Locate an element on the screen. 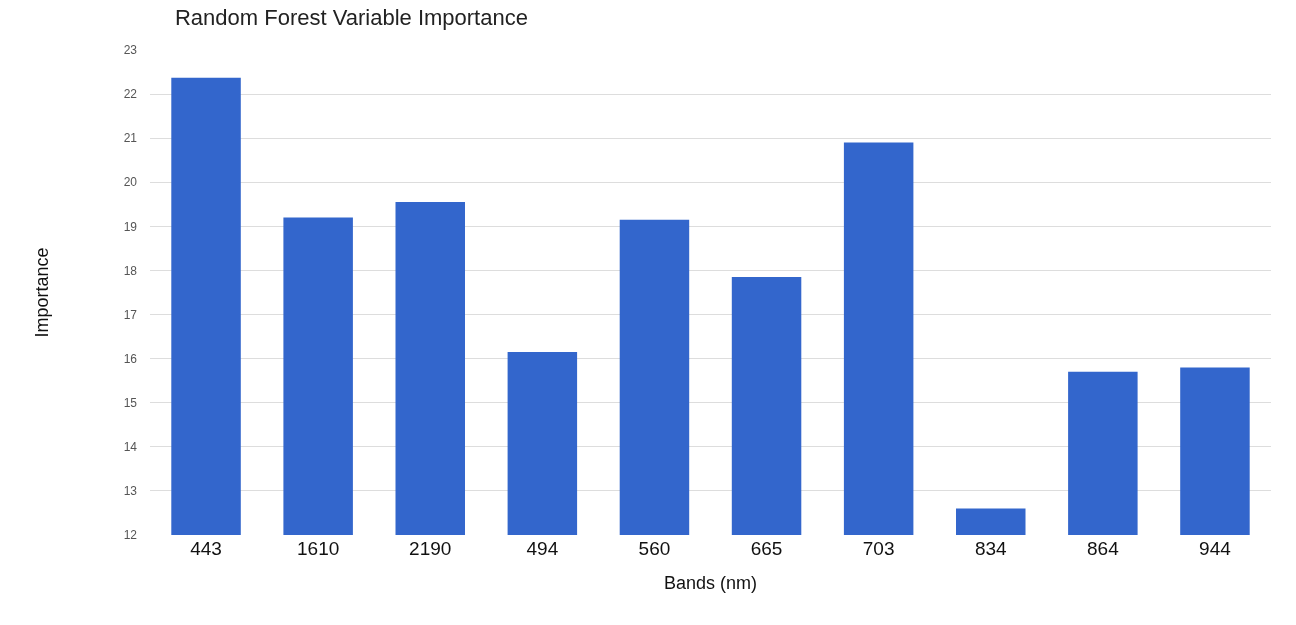 The height and width of the screenshot is (625, 1296). y-axis-title: Importance is located at coordinates (41, 292).